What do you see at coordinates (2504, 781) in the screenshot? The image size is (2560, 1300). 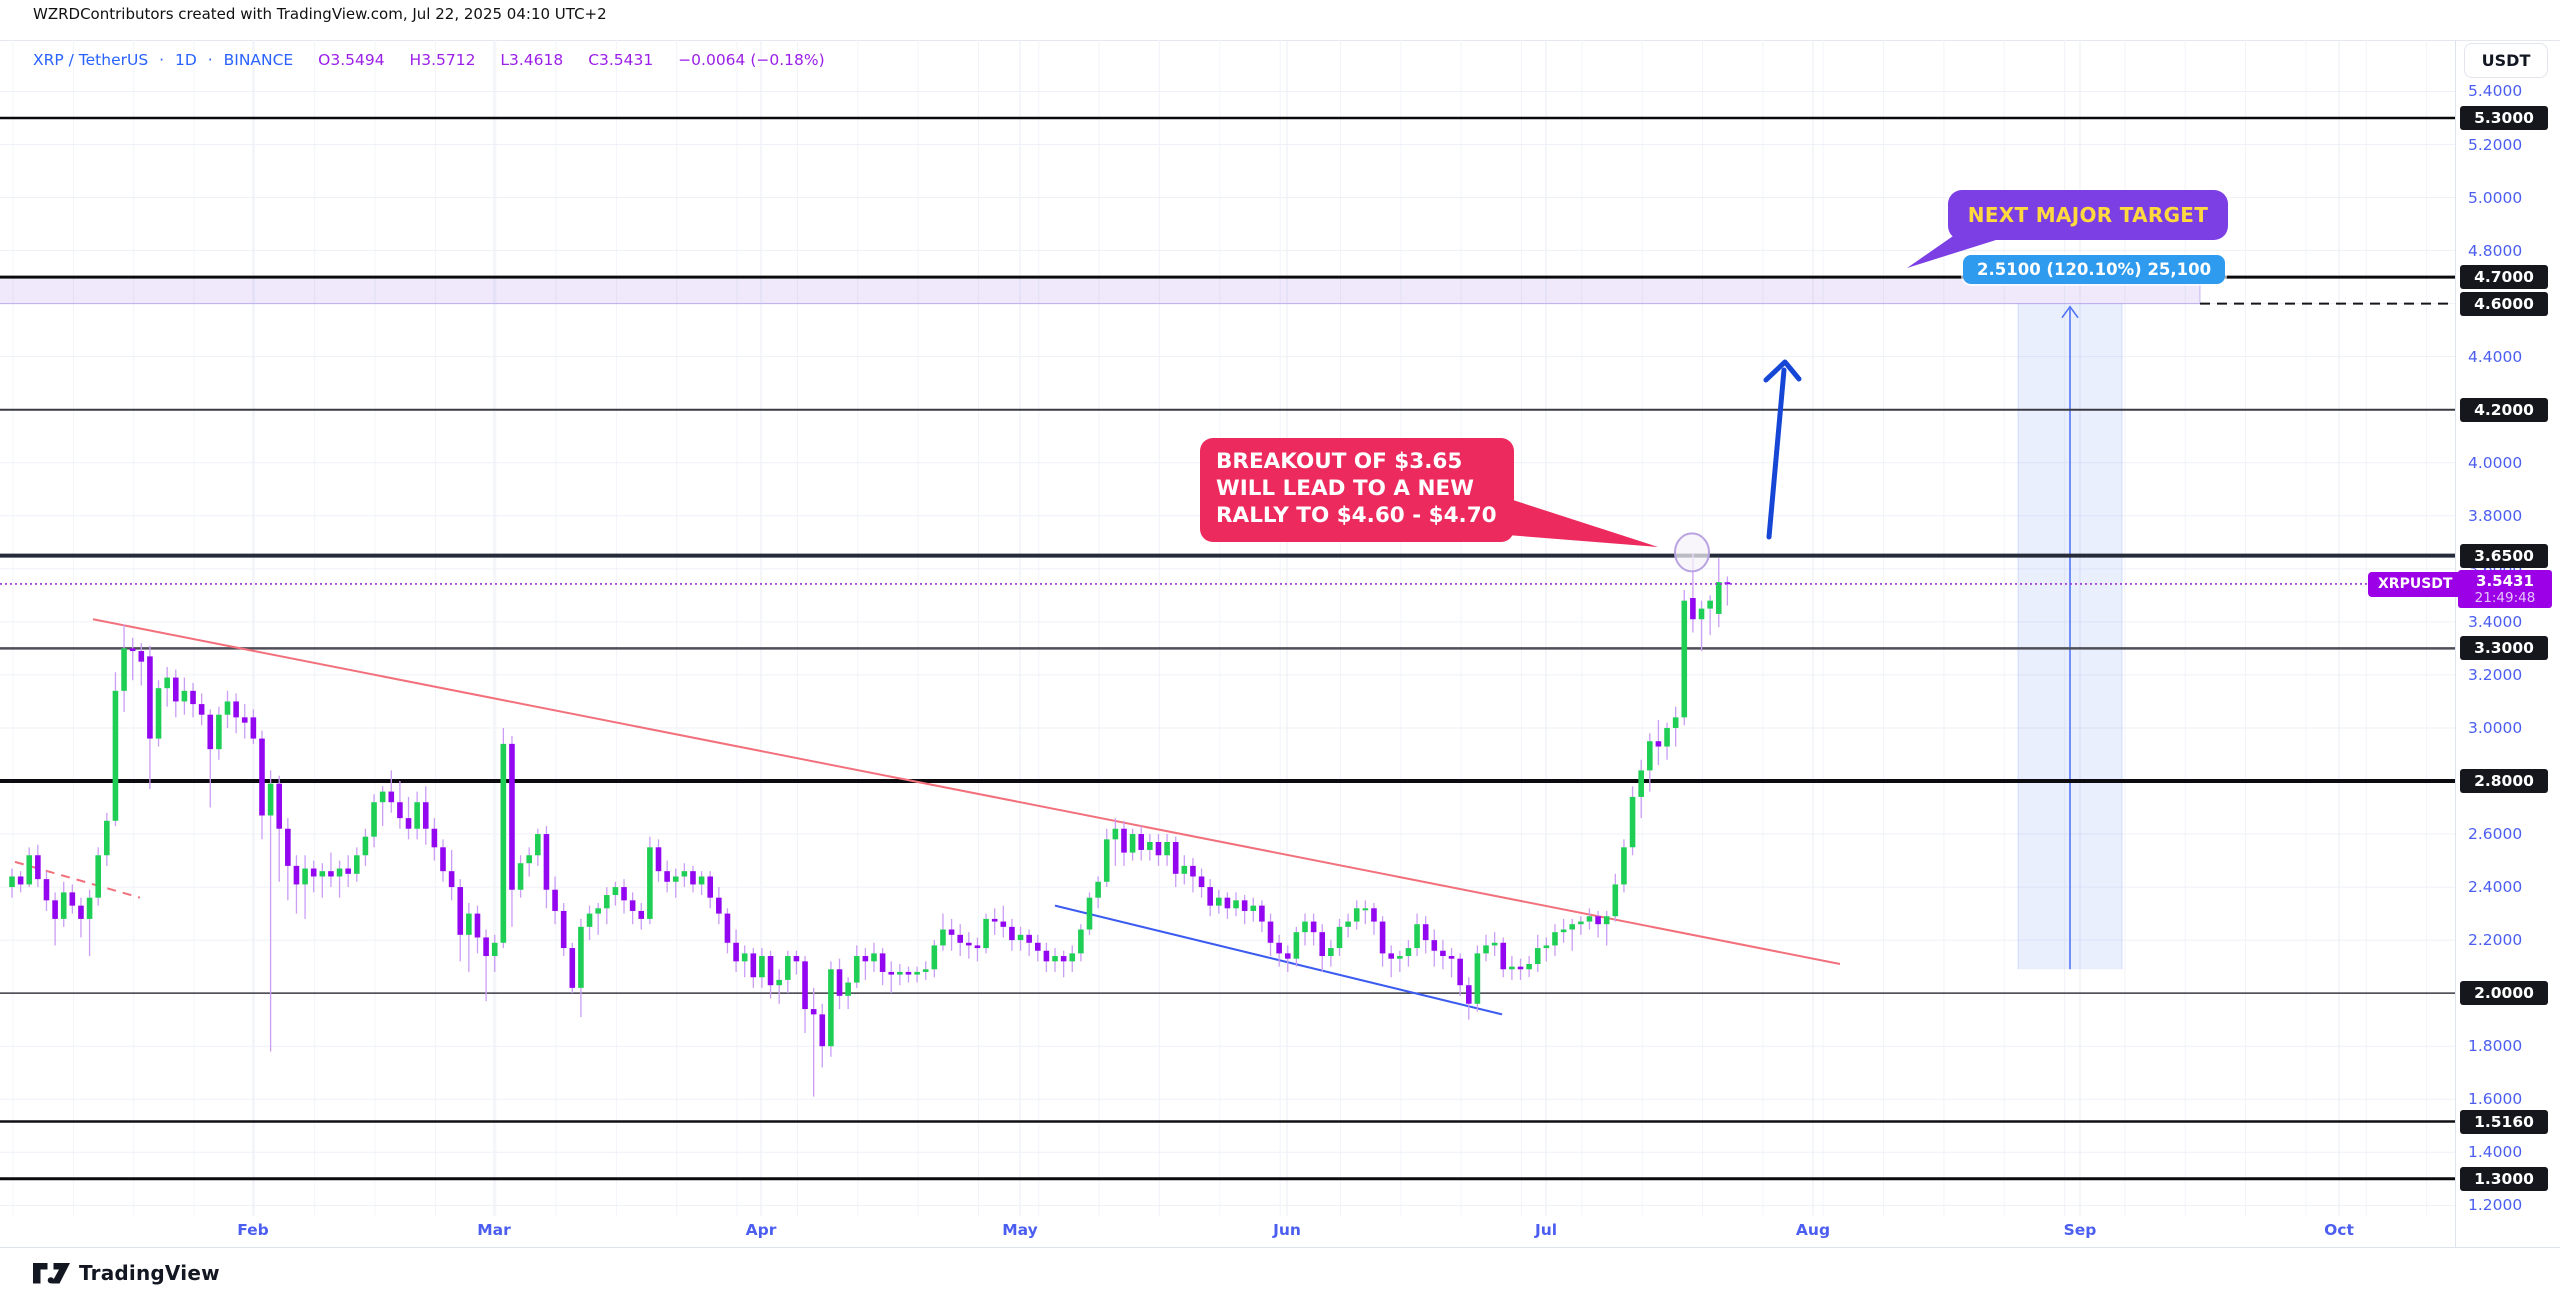 I see `price-level-chip: 2.8000` at bounding box center [2504, 781].